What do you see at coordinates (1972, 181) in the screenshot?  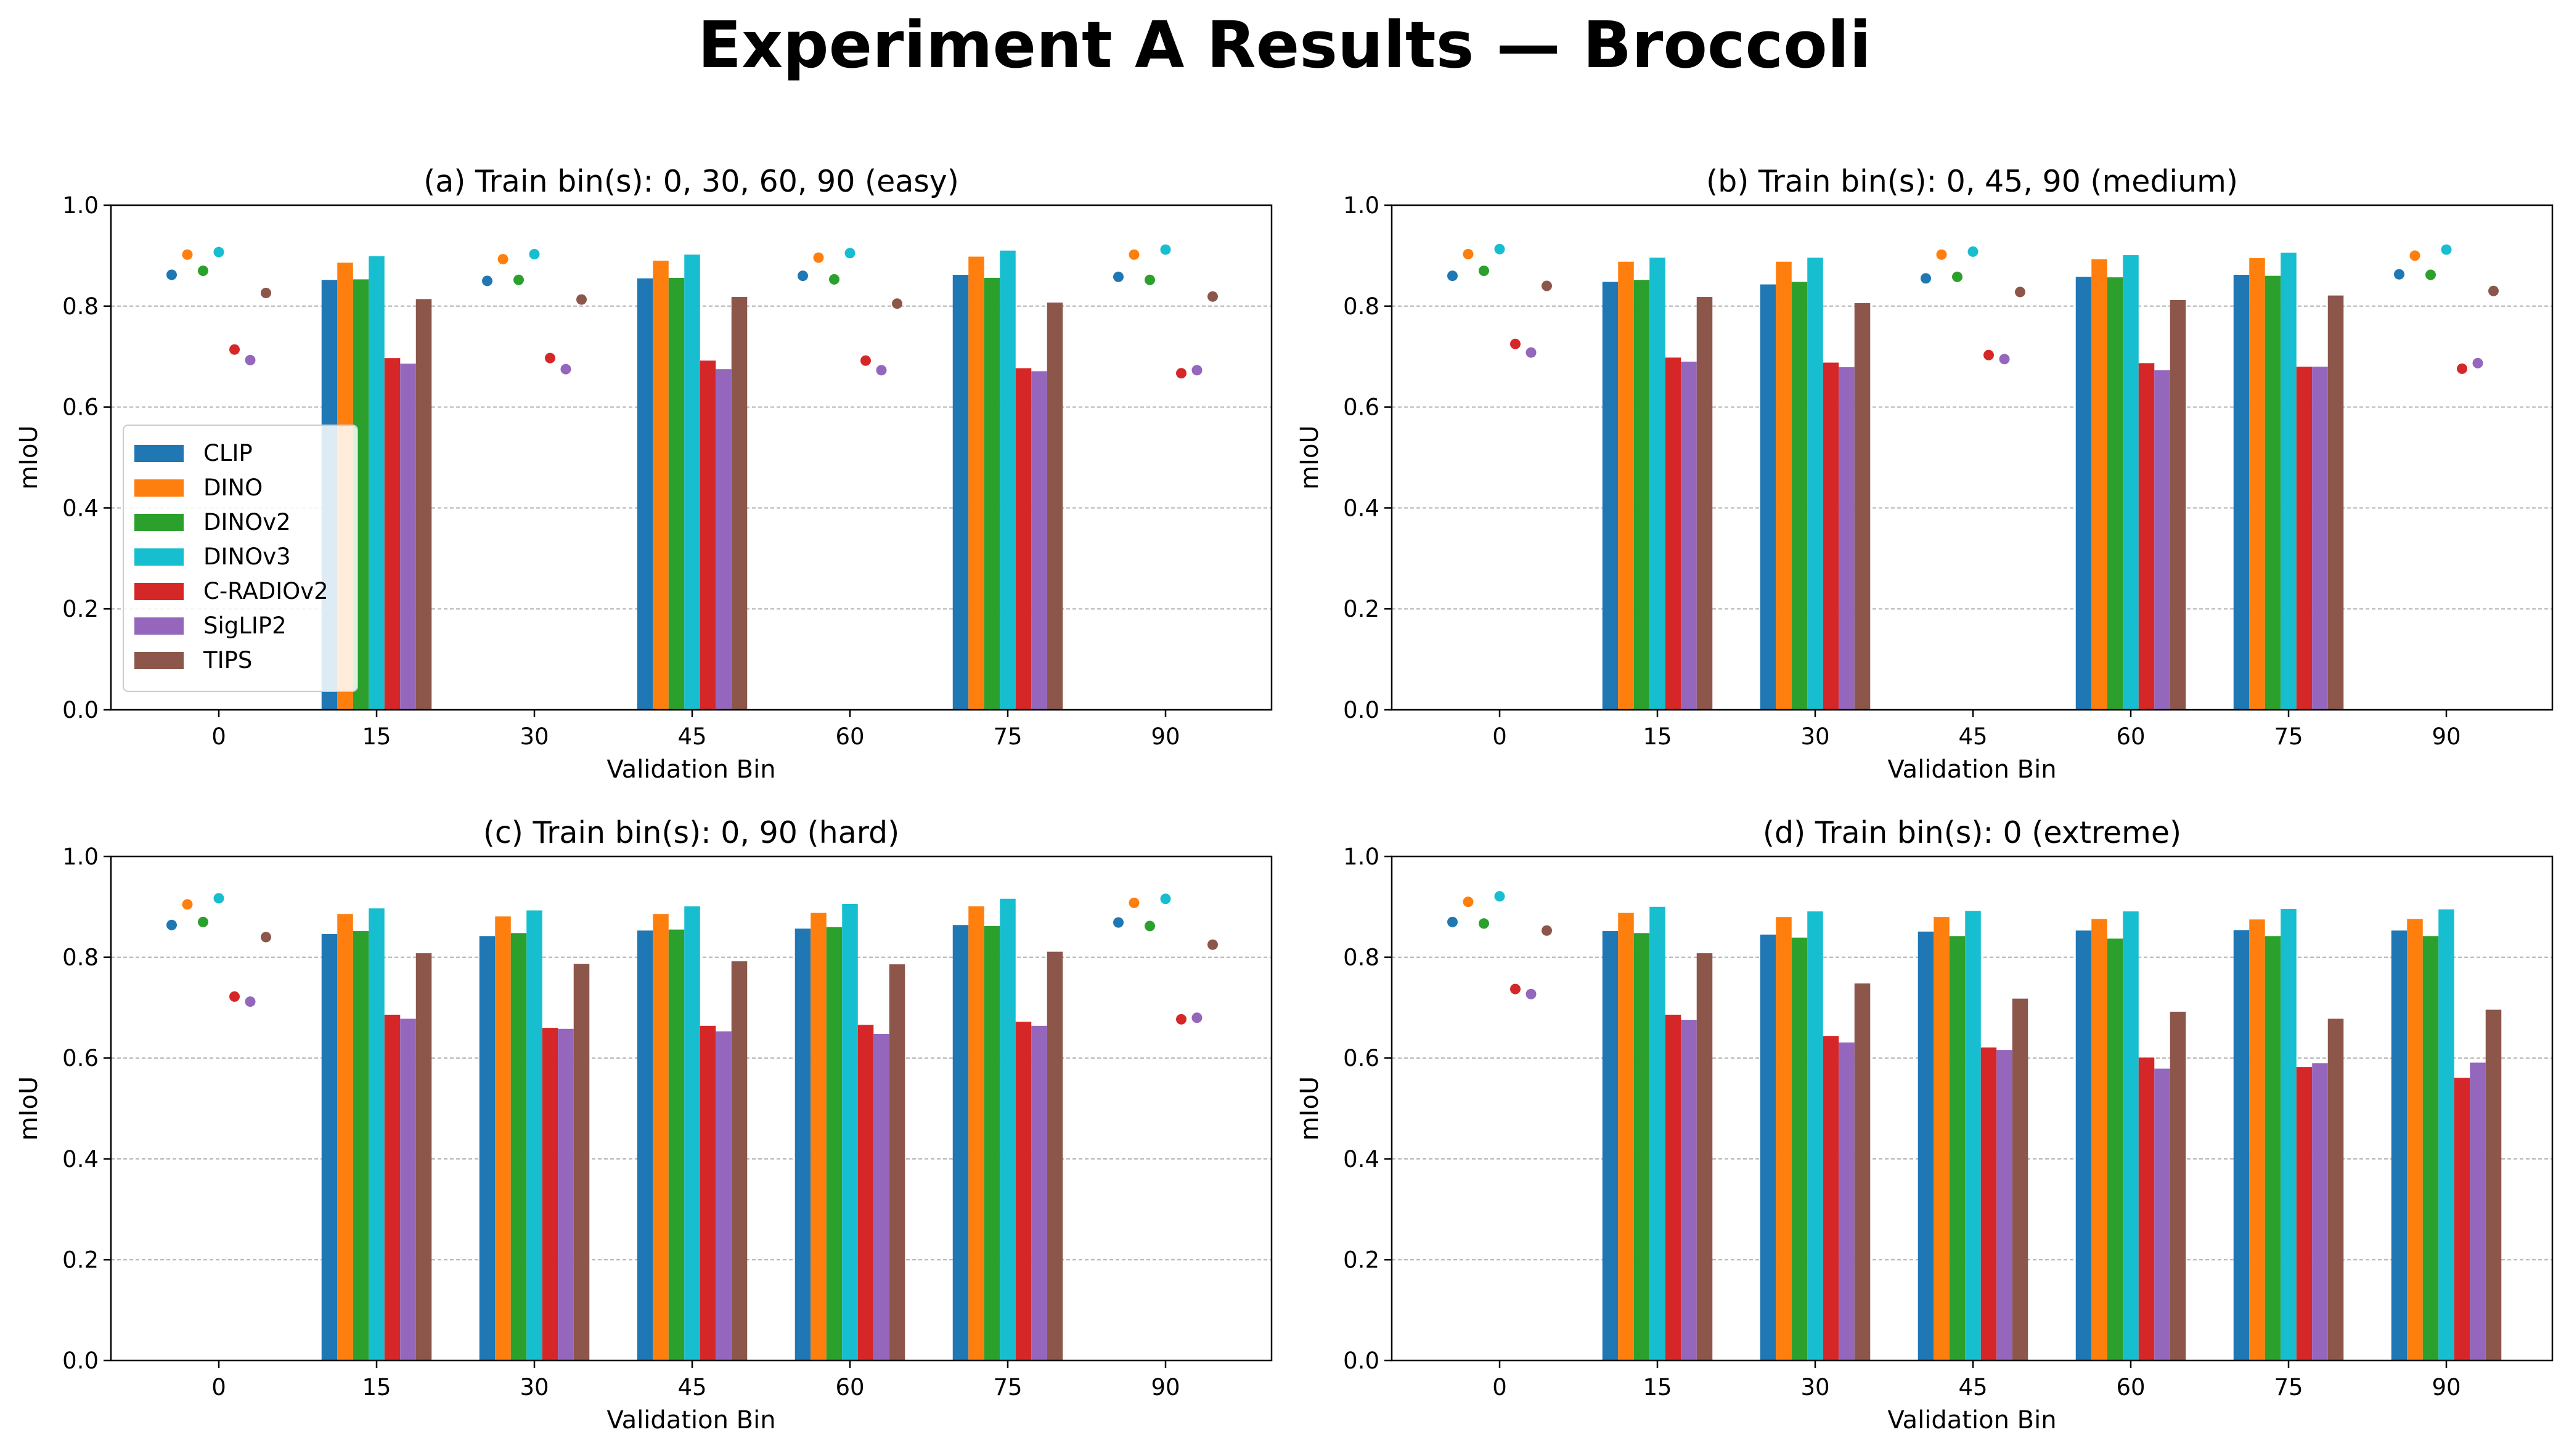 I see `subplot-title: (b) Train bin(s): 0, 45, 90 (medium)` at bounding box center [1972, 181].